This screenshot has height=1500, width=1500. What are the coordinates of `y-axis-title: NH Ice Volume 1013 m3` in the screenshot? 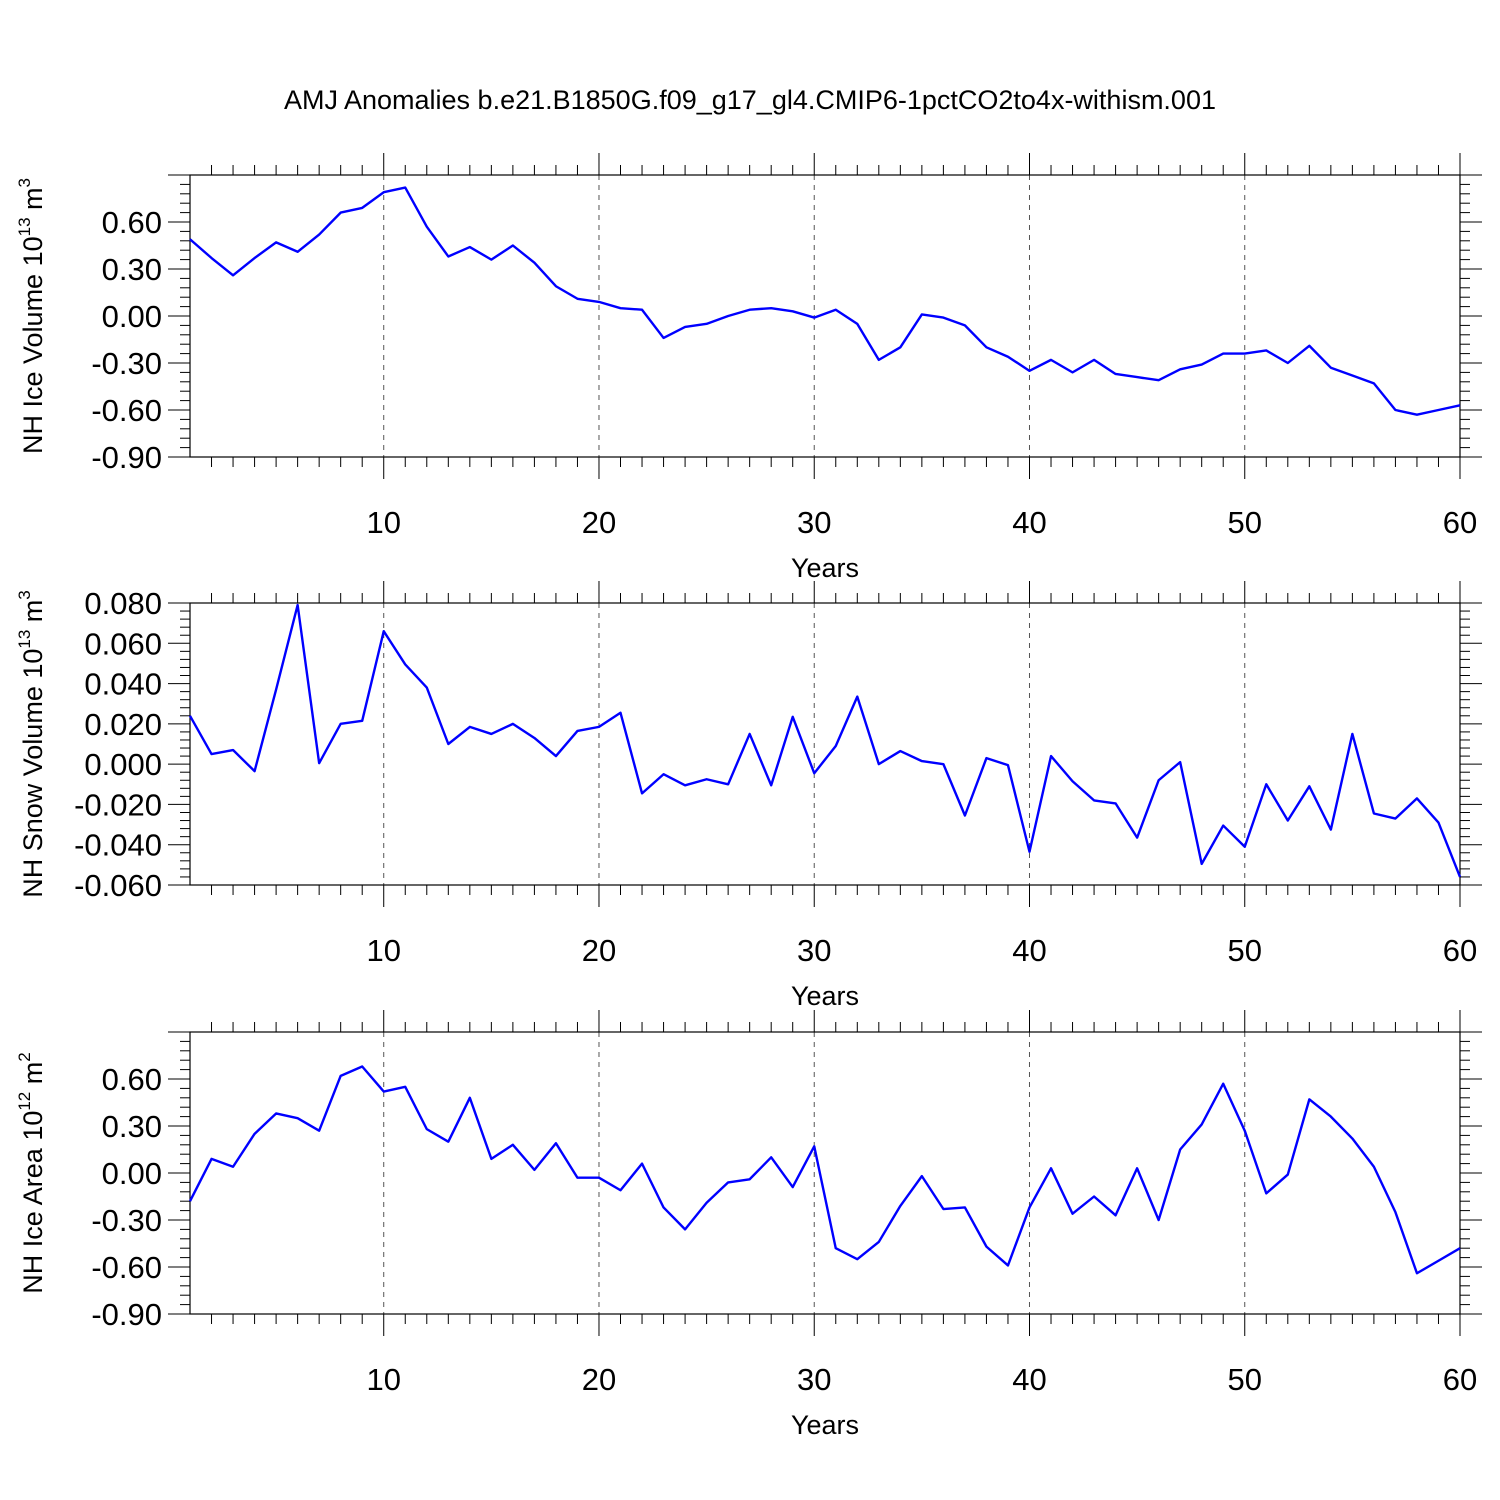 It's located at (31, 316).